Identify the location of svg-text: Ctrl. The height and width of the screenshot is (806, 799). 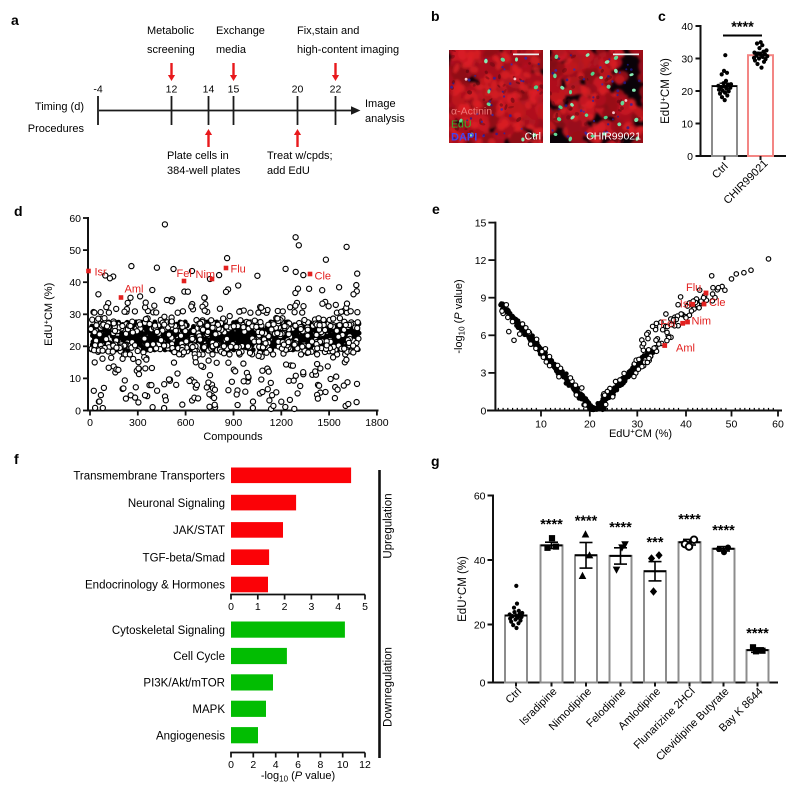
(533, 137).